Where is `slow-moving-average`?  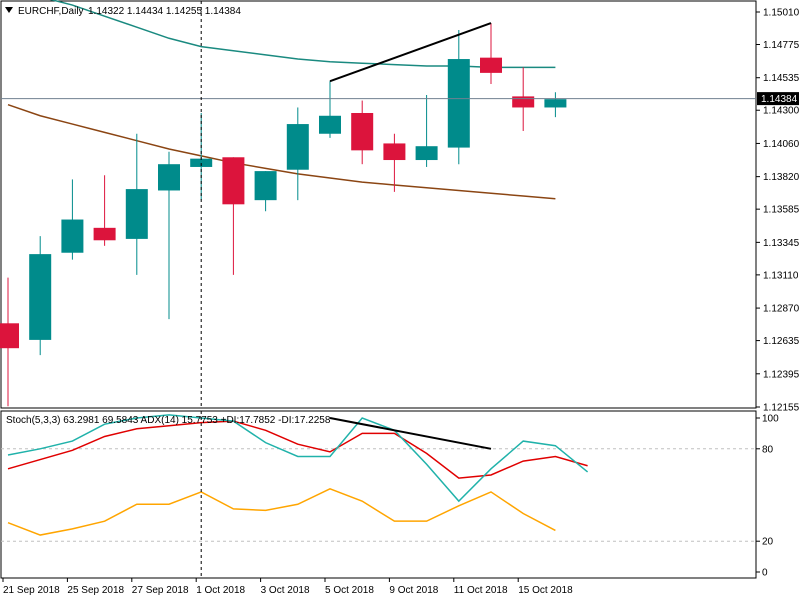 slow-moving-average is located at coordinates (281, 151).